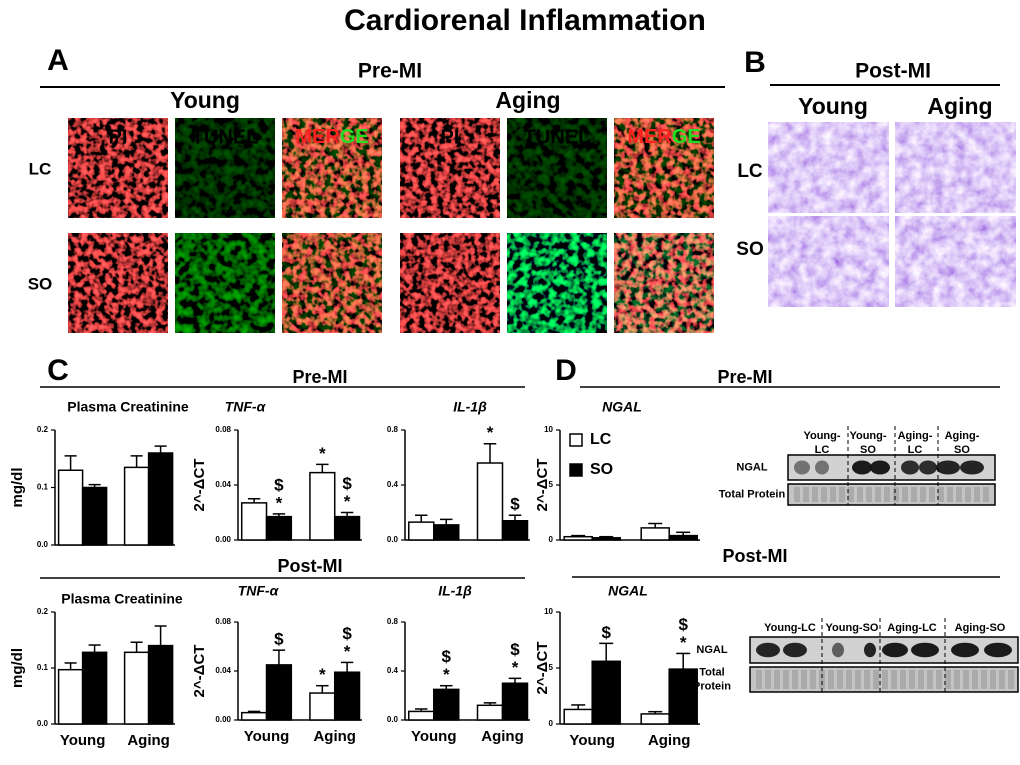  Describe the element at coordinates (58, 60) in the screenshot. I see `panel-letter: A` at that location.